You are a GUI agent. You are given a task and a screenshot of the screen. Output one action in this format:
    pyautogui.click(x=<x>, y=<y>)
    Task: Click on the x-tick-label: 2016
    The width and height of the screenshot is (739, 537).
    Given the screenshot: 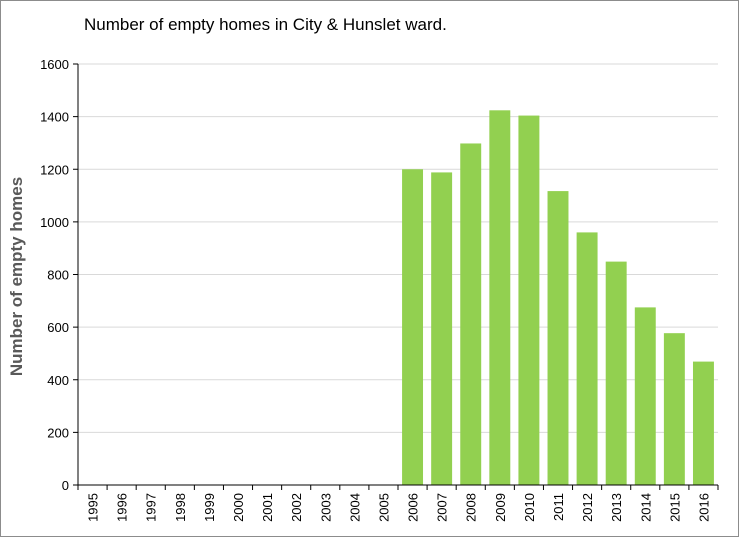 What is the action you would take?
    pyautogui.click(x=703, y=507)
    